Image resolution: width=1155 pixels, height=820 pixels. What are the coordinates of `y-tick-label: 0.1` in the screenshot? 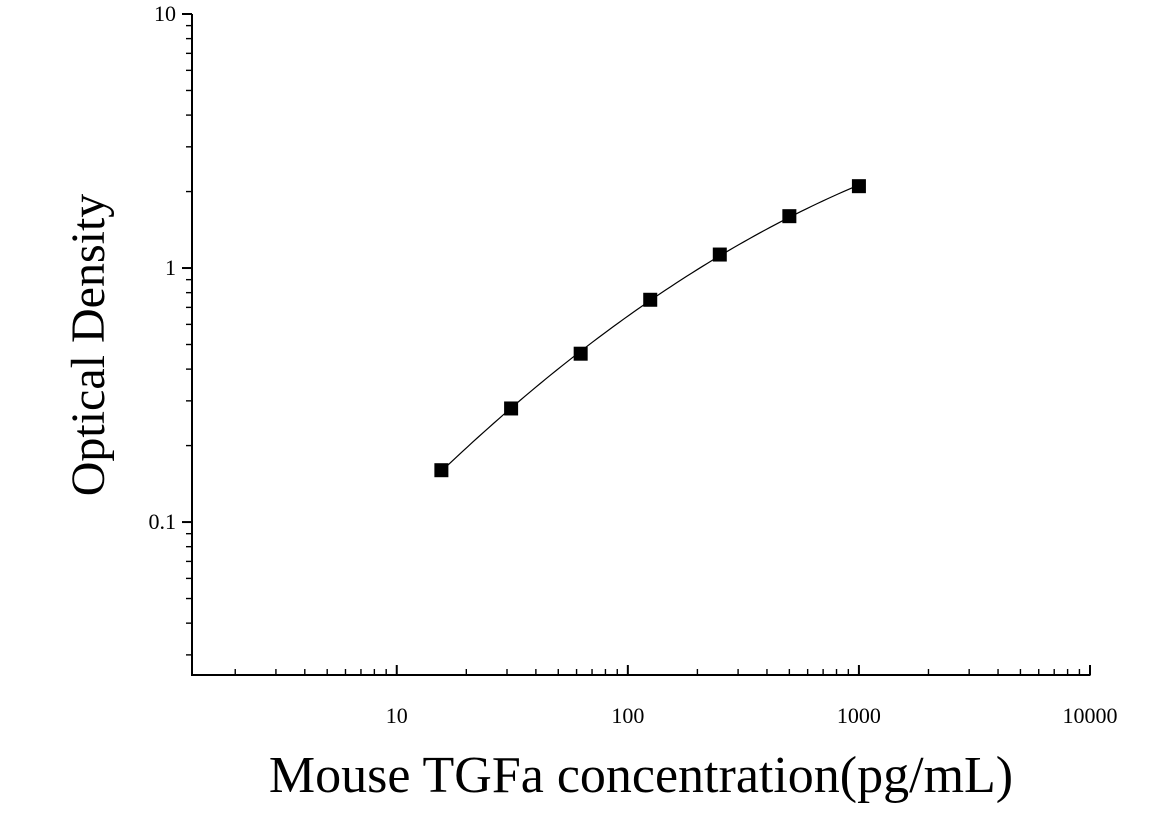 It's located at (163, 521).